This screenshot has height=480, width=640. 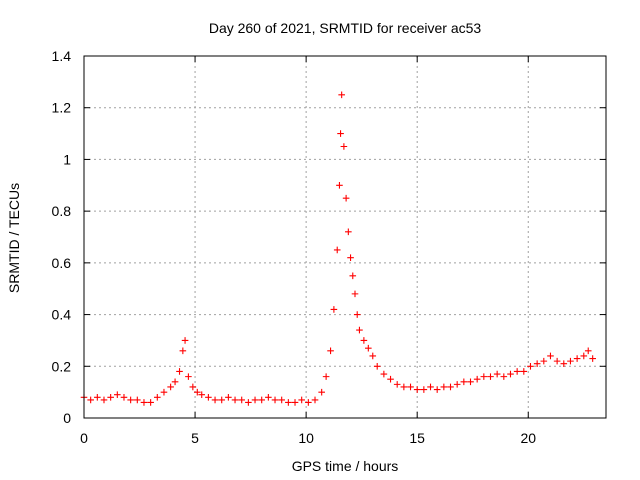 What do you see at coordinates (14, 238) in the screenshot?
I see `y-axis-title: SRMTID / TECUs` at bounding box center [14, 238].